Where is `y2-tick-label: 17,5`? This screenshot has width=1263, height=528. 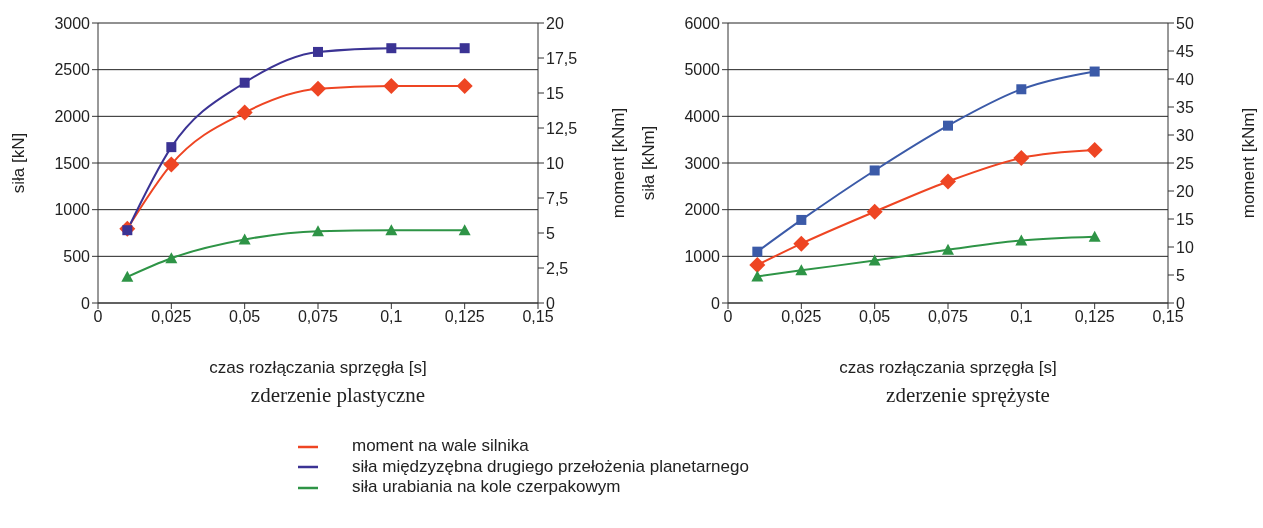
y2-tick-label: 17,5 is located at coordinates (562, 58).